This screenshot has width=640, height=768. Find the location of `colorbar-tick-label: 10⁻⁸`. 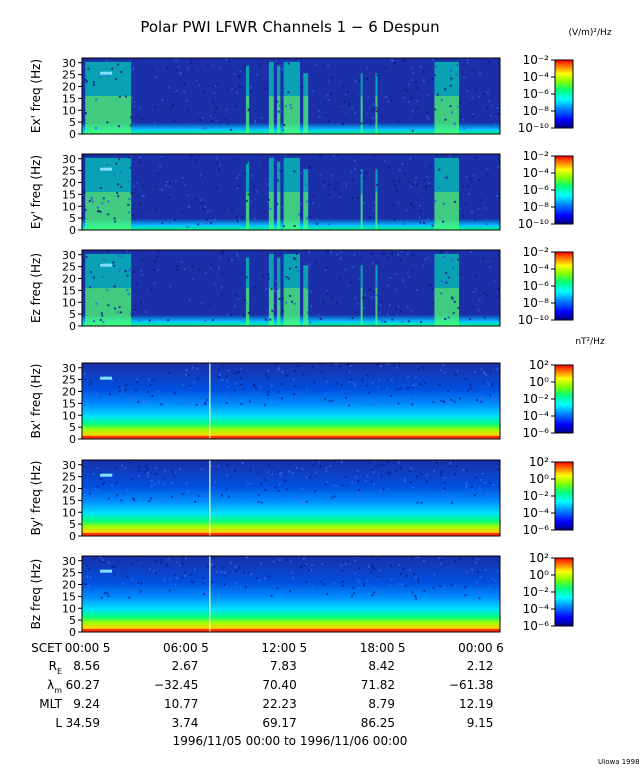

colorbar-tick-label: 10⁻⁸ is located at coordinates (536, 111).